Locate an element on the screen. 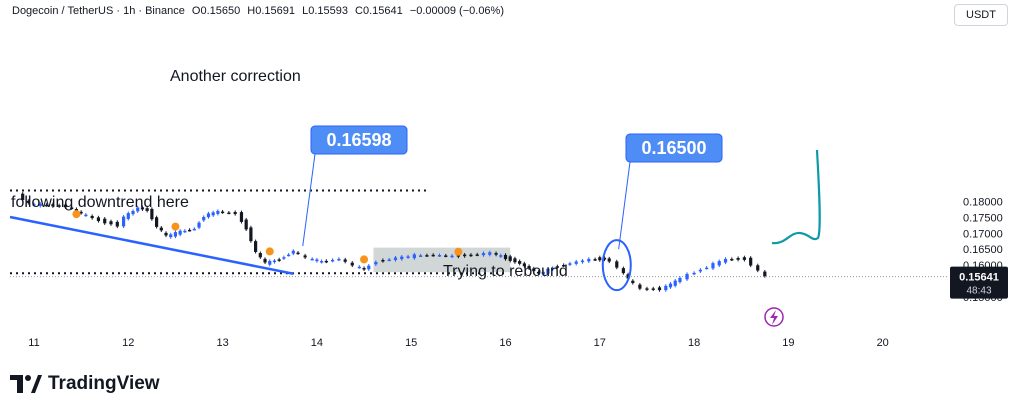 The width and height of the screenshot is (1024, 412). lightning-icon is located at coordinates (774, 317).